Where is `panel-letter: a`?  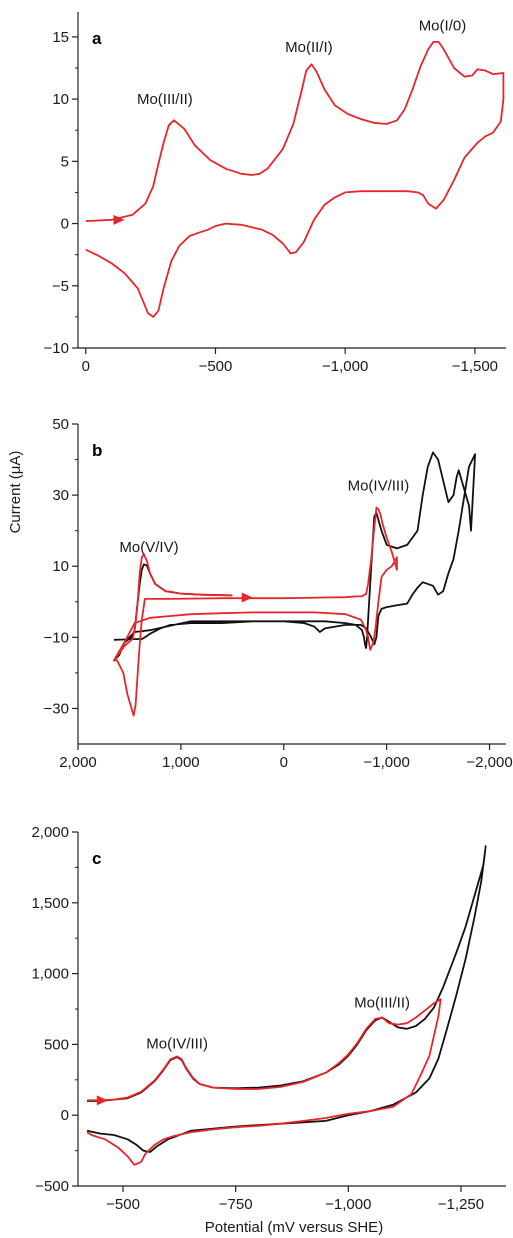
panel-letter: a is located at coordinates (97, 38).